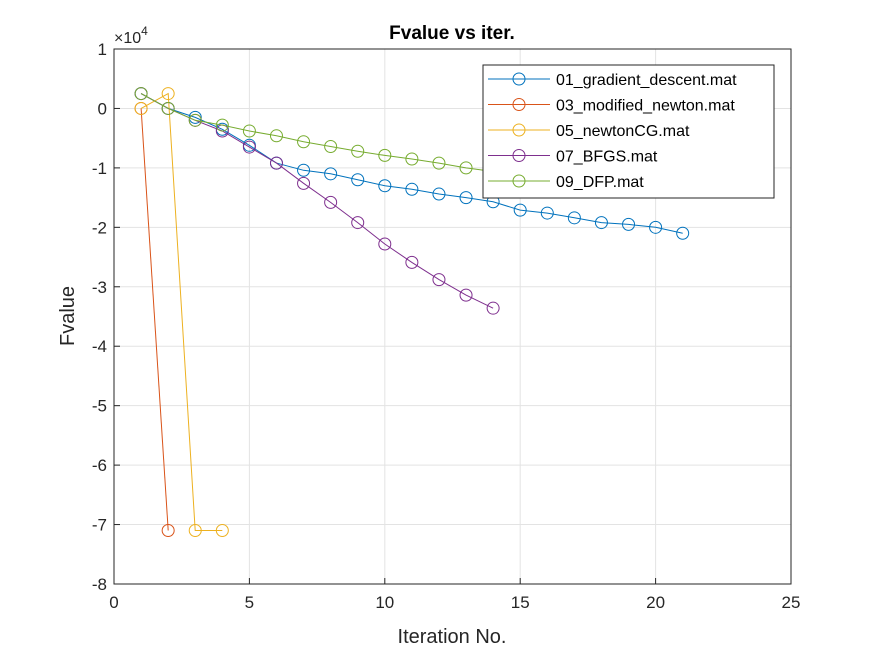 This screenshot has height=656, width=875. Describe the element at coordinates (99, 465) in the screenshot. I see `y-tick-label: -6` at that location.